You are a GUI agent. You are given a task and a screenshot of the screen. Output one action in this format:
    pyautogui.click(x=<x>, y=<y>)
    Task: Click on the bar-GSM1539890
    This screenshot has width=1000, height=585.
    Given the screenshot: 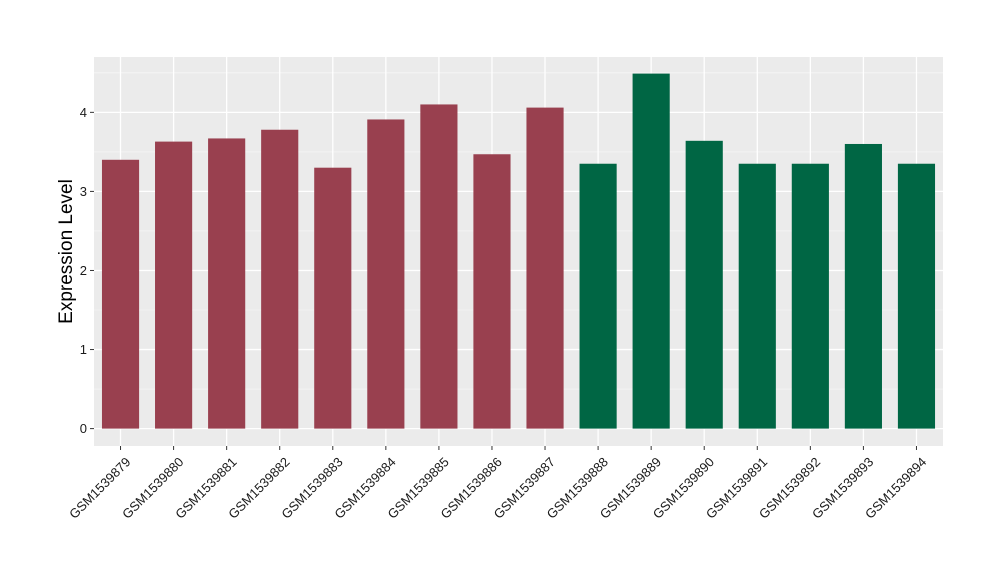 What is the action you would take?
    pyautogui.click(x=704, y=284)
    